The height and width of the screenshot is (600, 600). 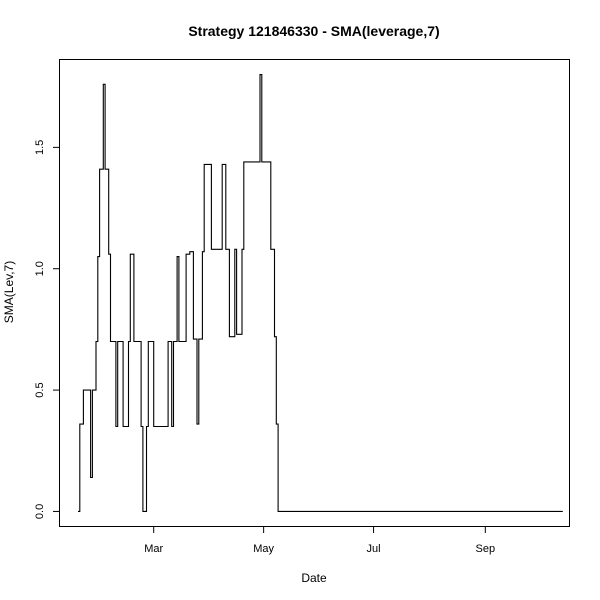 What do you see at coordinates (40, 389) in the screenshot?
I see `y-tick-label: 0.5` at bounding box center [40, 389].